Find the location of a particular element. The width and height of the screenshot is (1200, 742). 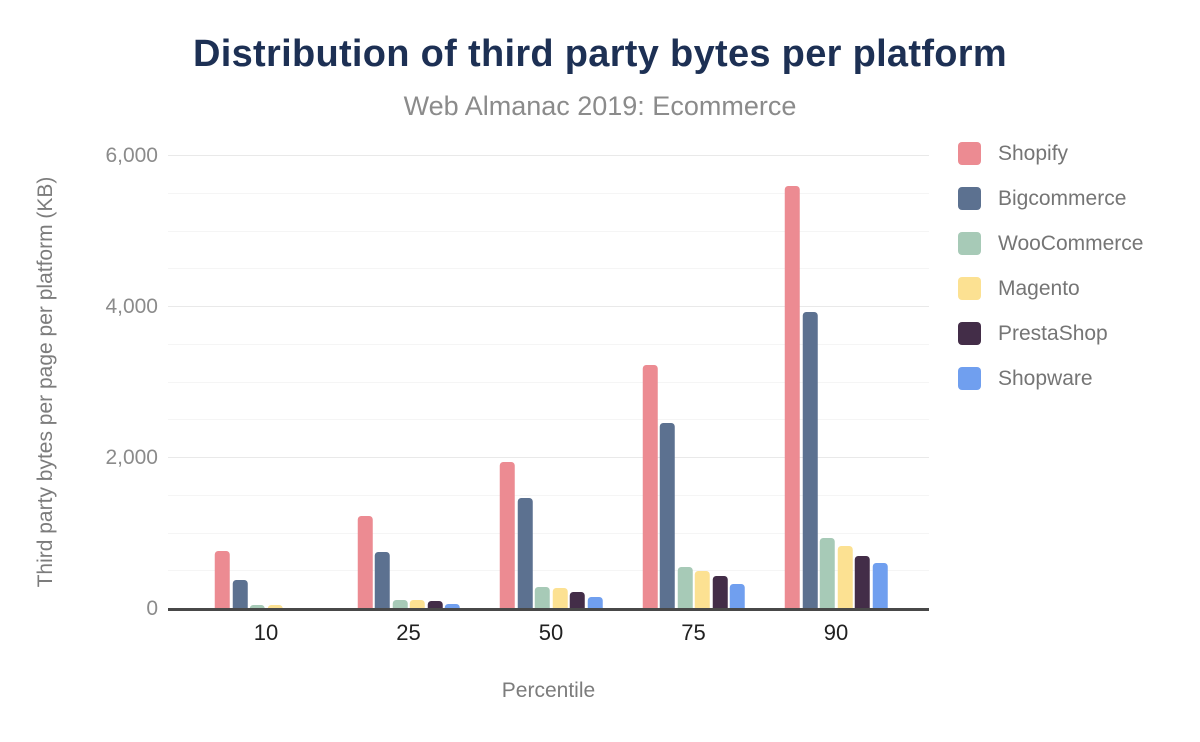

bar-group-p25 is located at coordinates (408, 382).